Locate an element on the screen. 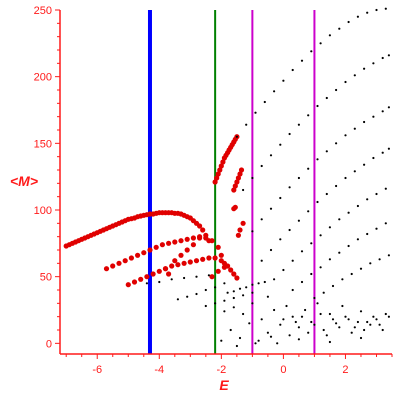 This screenshot has height=400, width=400. y-tick-label: 50 is located at coordinates (46, 278).